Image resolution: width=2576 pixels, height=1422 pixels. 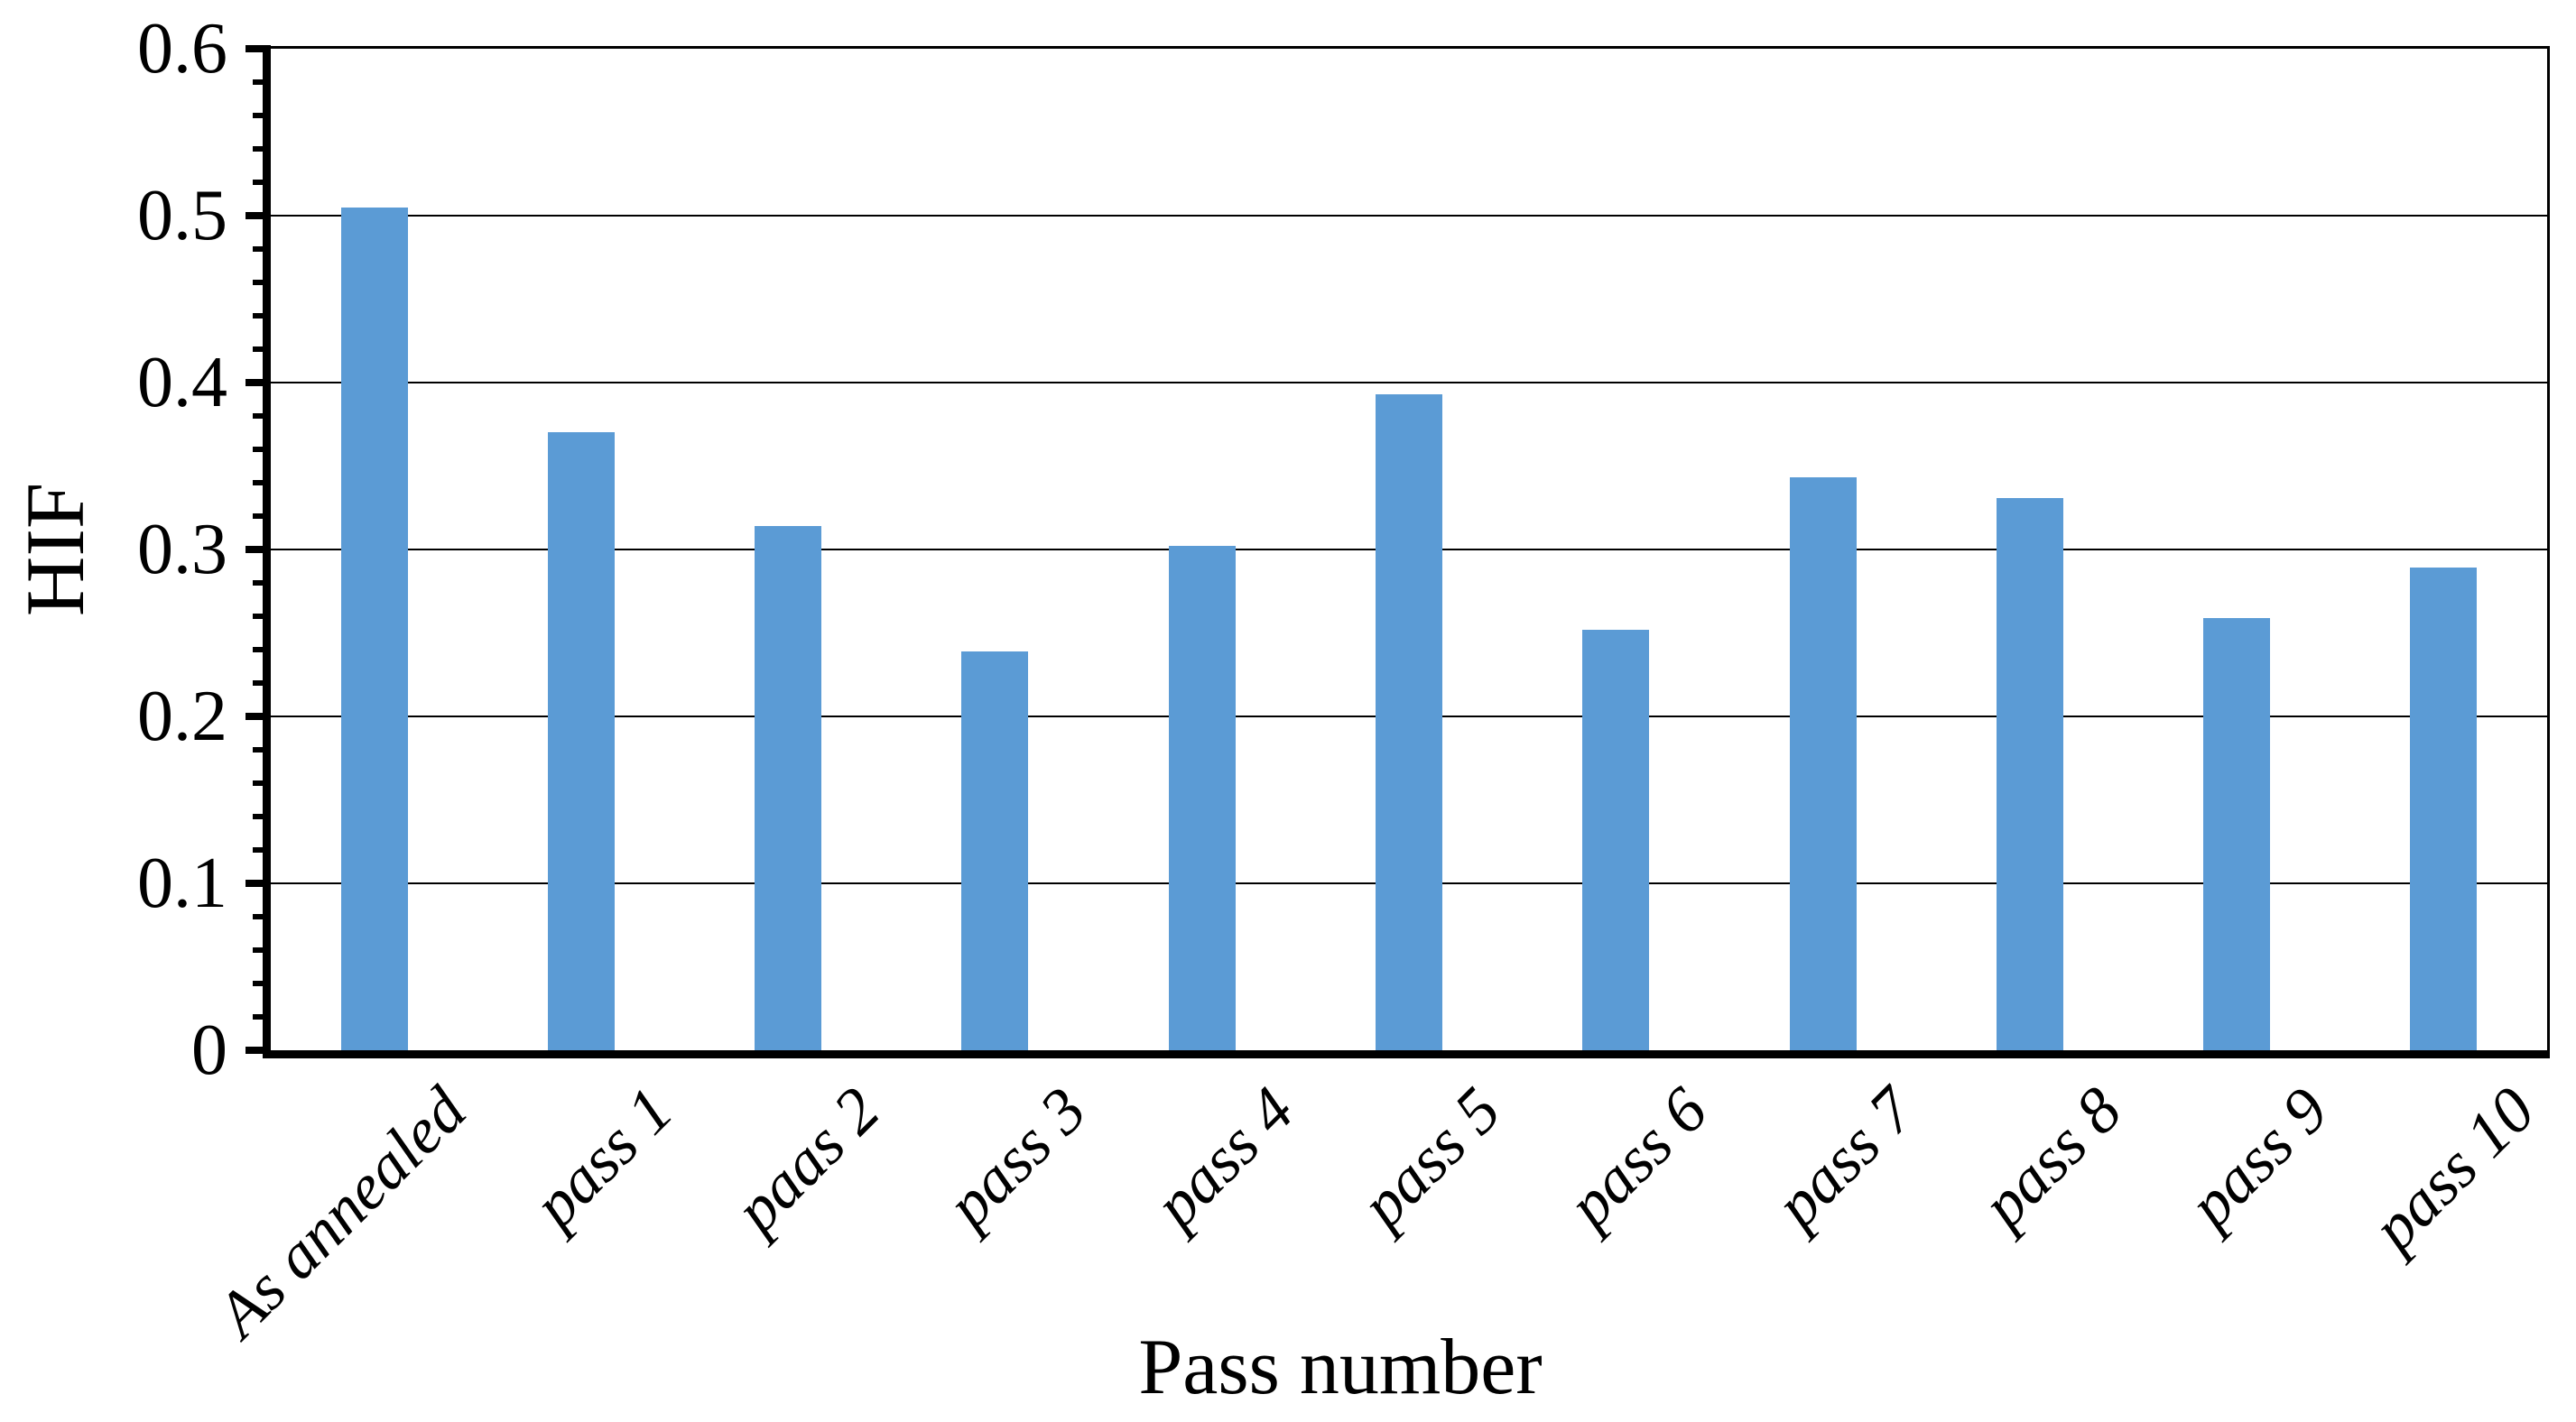 I want to click on x-tick-label: pass 4, so click(x=1224, y=1157).